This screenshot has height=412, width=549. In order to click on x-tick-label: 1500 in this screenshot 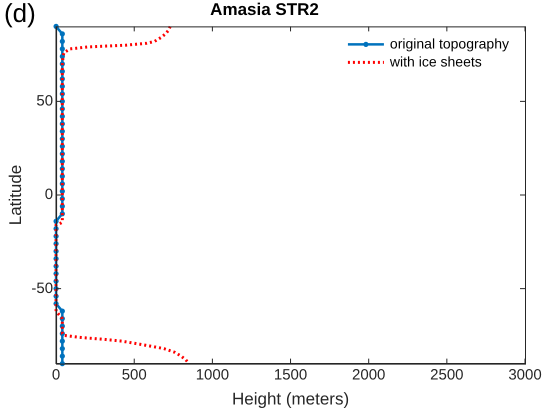, I will do `click(291, 375)`.